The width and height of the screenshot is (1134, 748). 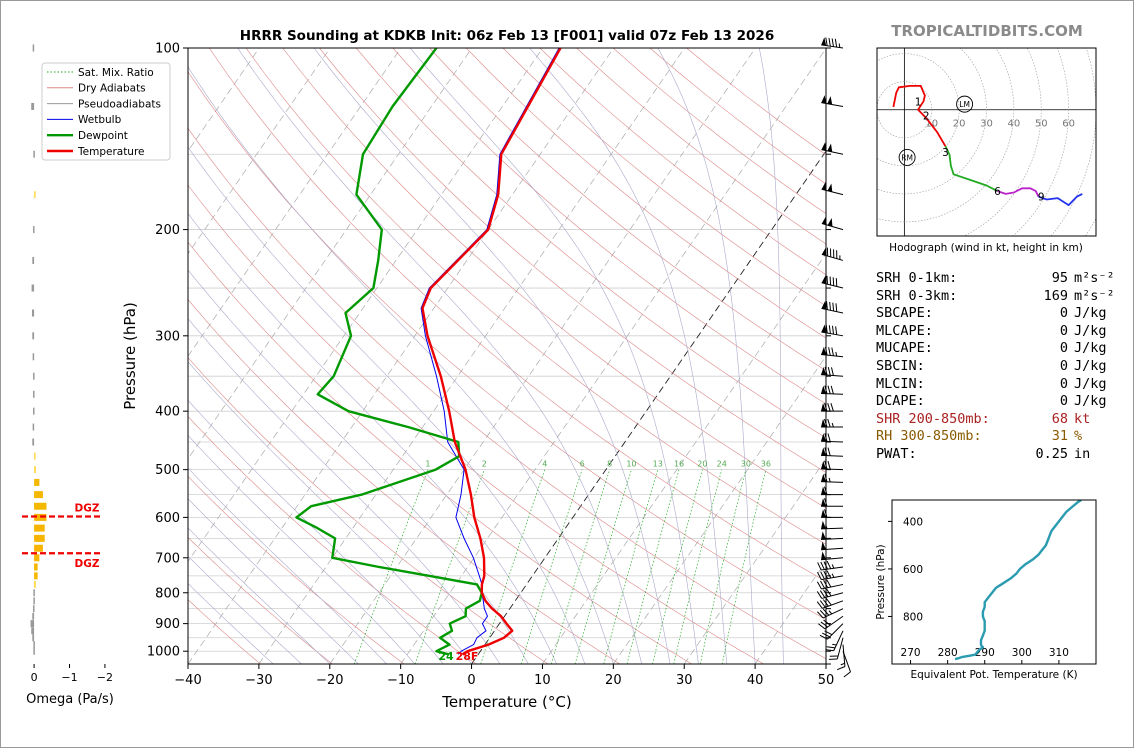 What do you see at coordinates (34, 677) in the screenshot?
I see `omega-x-tick-label: 0` at bounding box center [34, 677].